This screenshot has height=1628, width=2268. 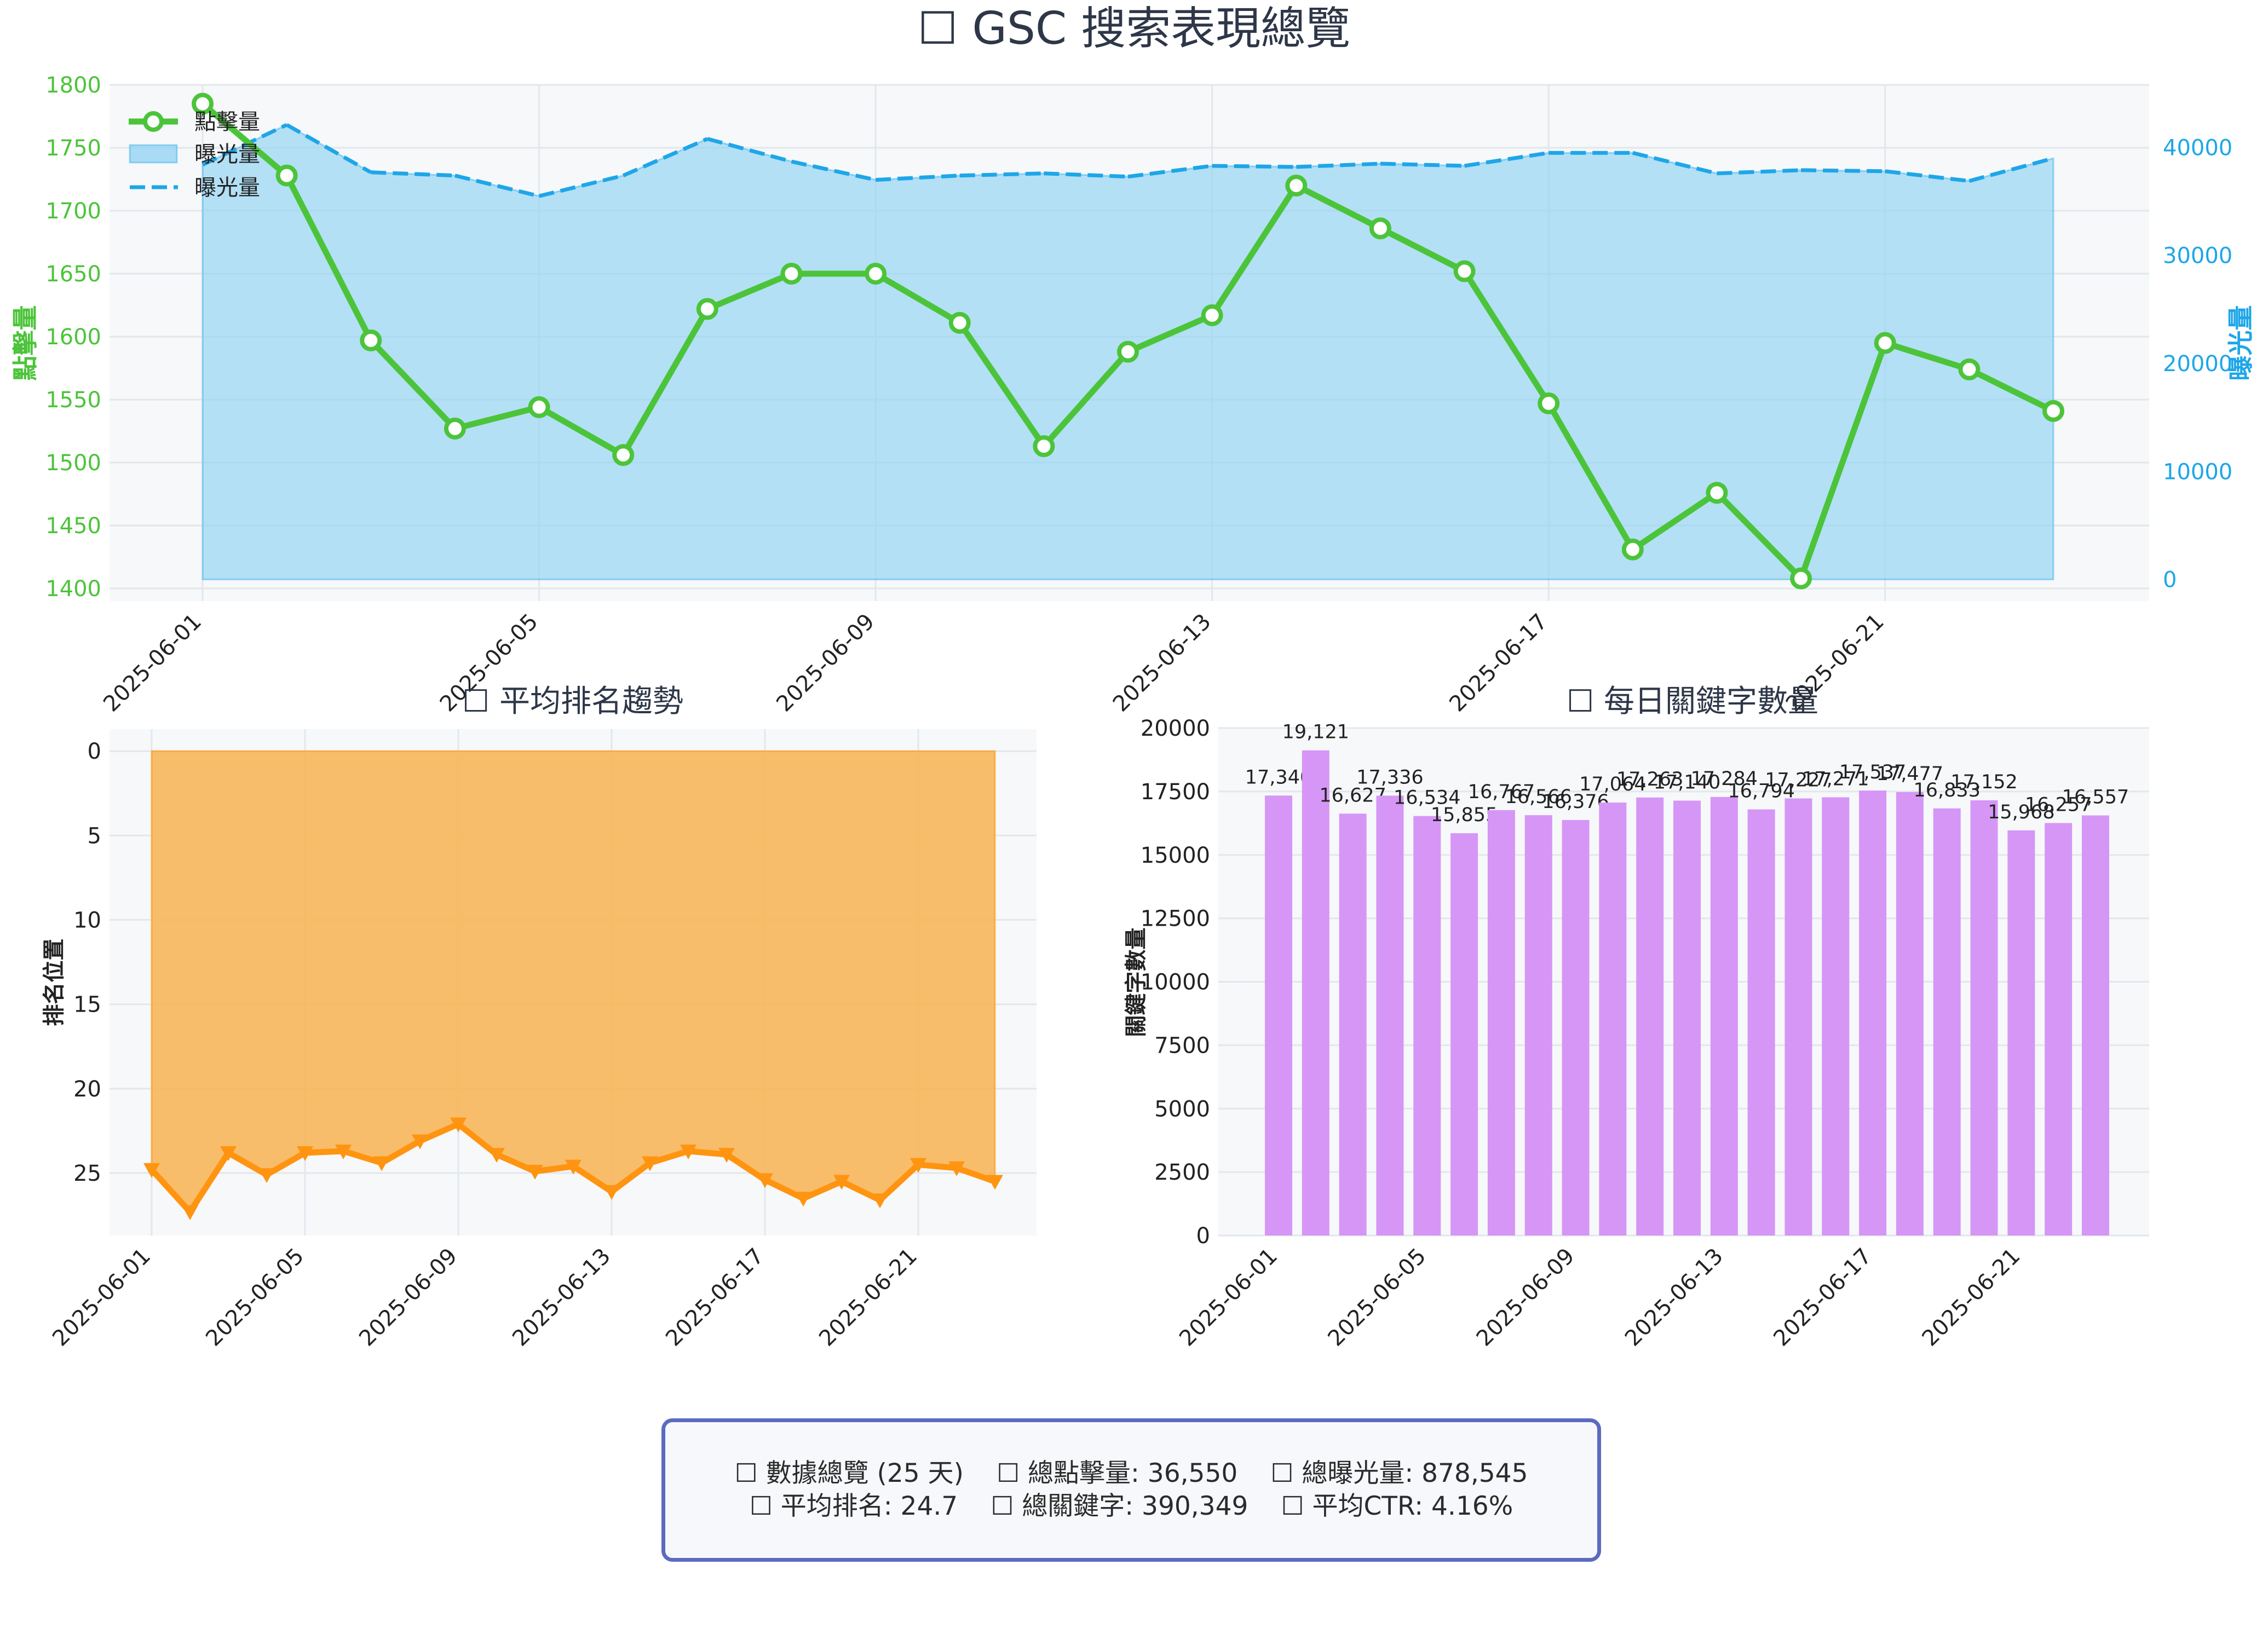 I want to click on bar-value-label: 16,376, so click(x=1575, y=802).